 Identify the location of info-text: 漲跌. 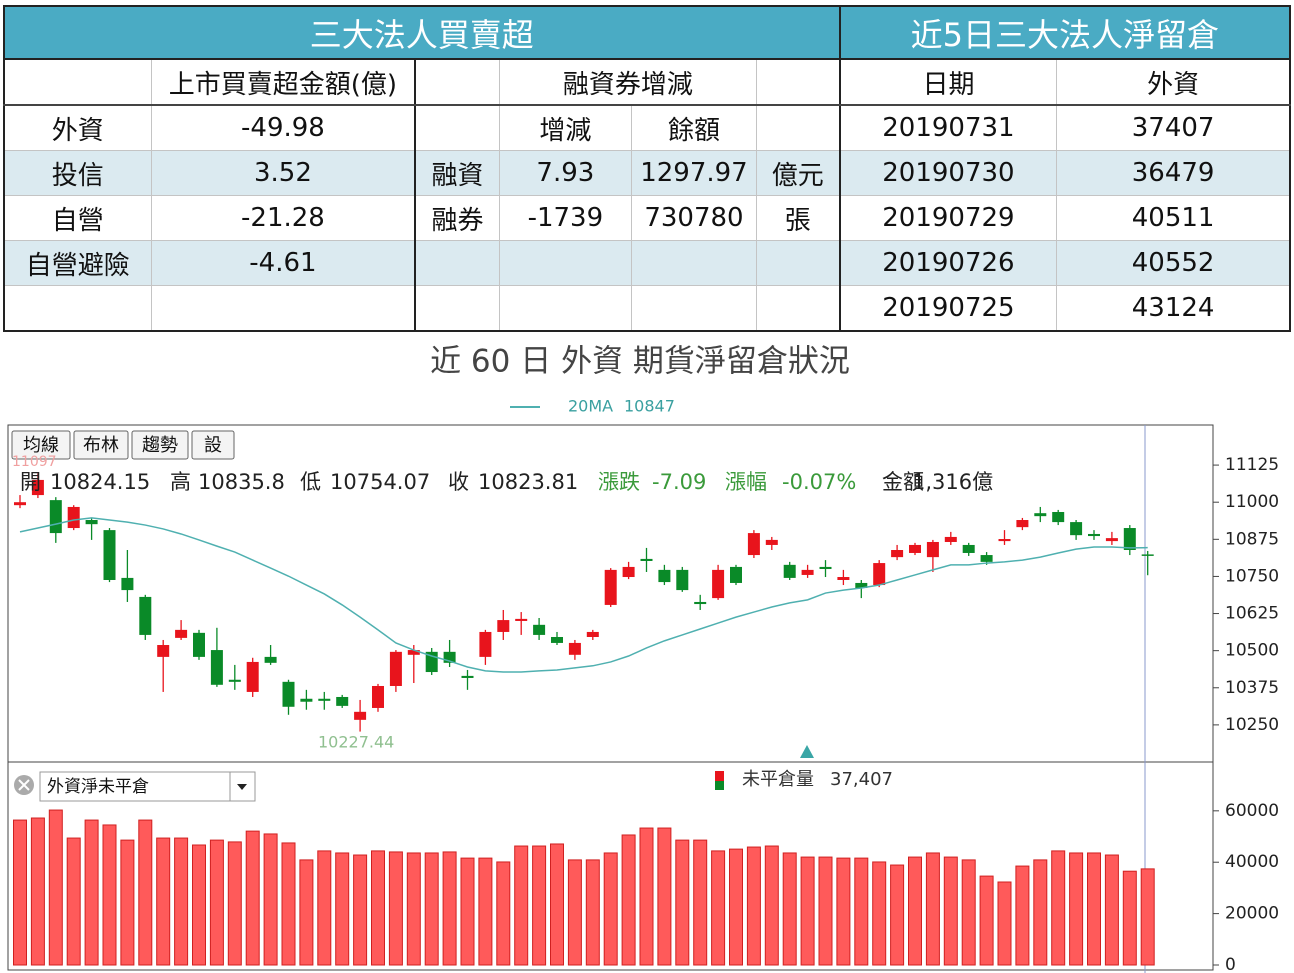
(619, 482).